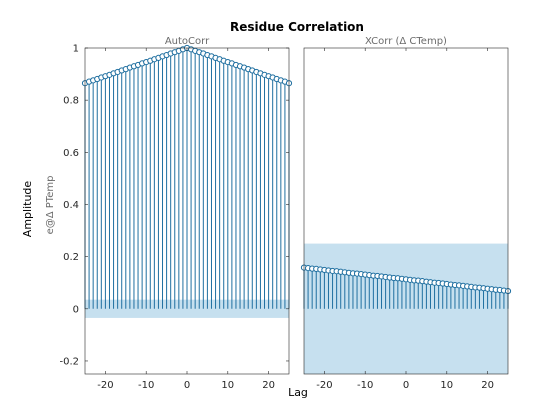  I want to click on y-tick-label: -0.2, so click(69, 361).